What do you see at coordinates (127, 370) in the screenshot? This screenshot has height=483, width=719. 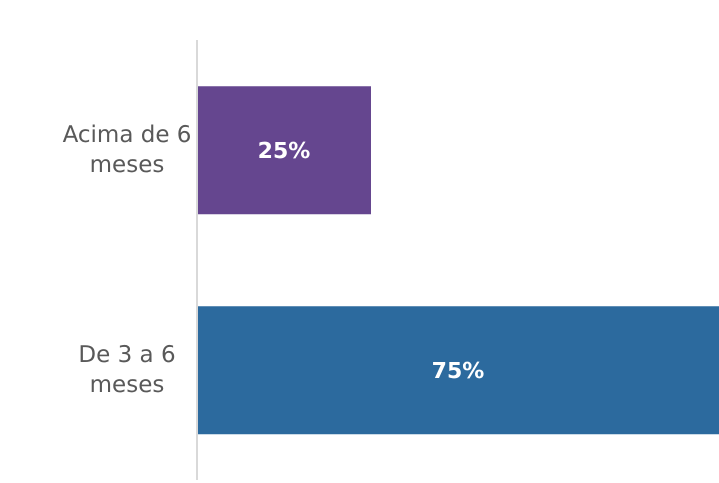 I see `y-tick-label: De 3 a 6 meses` at bounding box center [127, 370].